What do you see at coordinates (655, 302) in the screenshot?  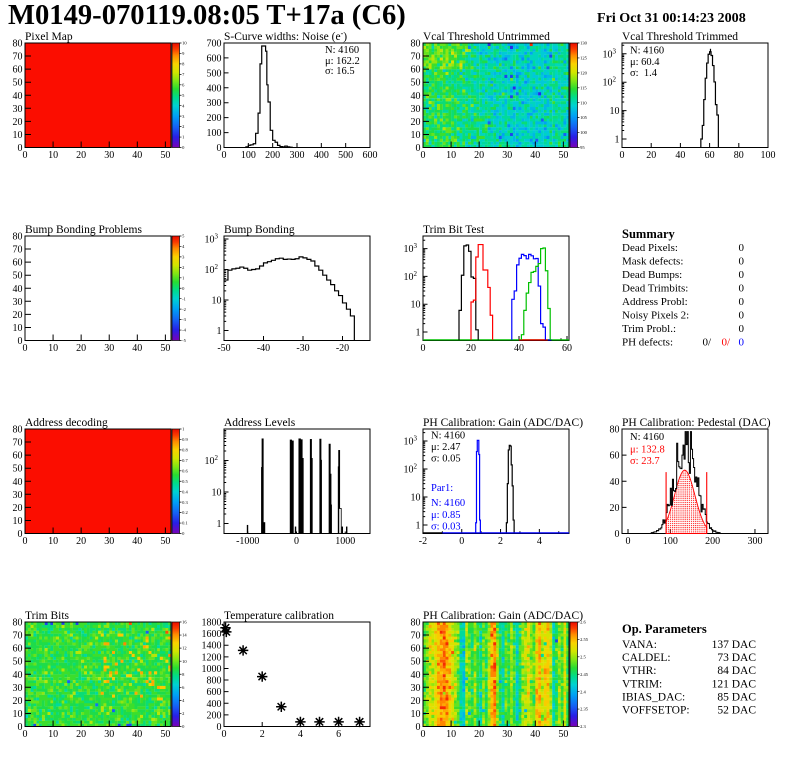 I see `svg-text: Address Probl:` at bounding box center [655, 302].